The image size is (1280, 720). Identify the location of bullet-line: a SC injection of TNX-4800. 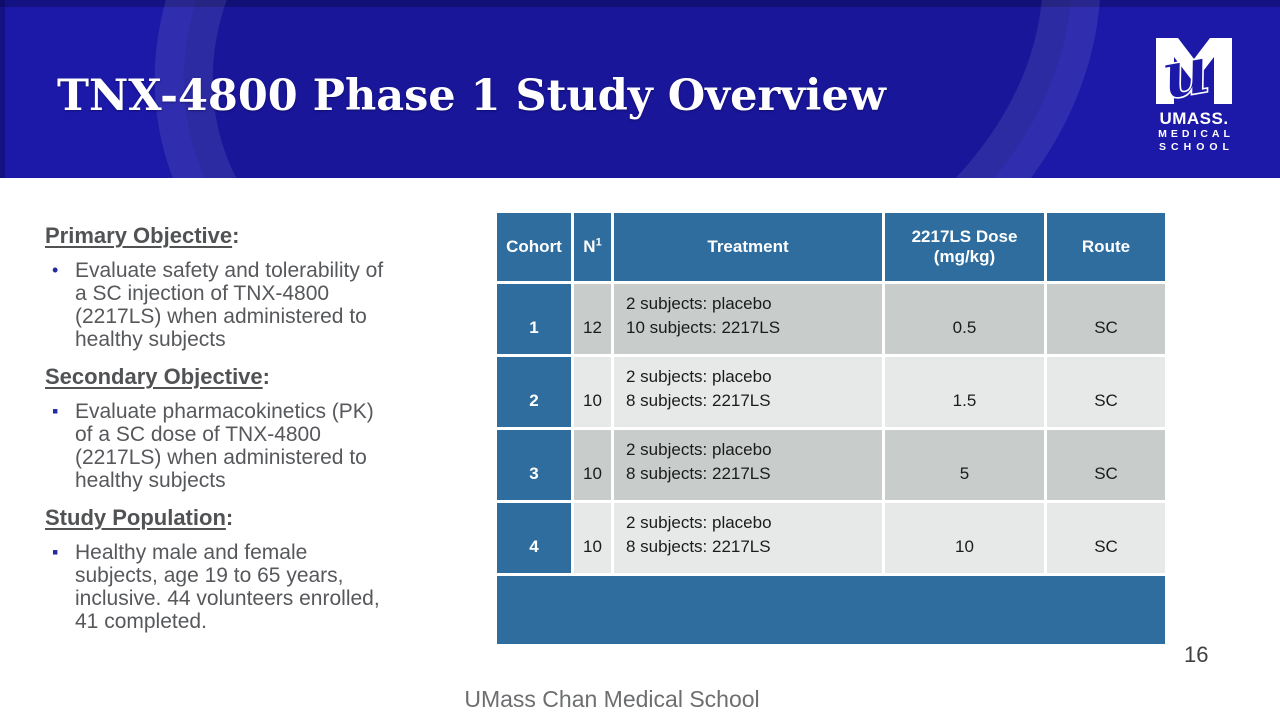
(202, 293).